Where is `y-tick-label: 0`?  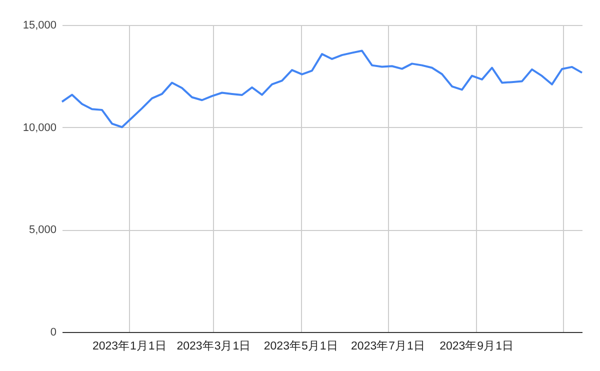 y-tick-label: 0 is located at coordinates (53, 332).